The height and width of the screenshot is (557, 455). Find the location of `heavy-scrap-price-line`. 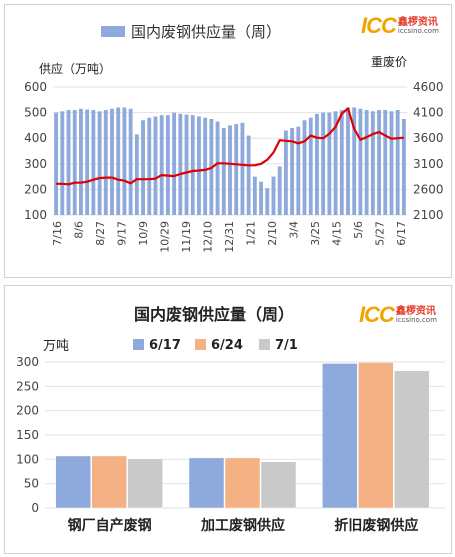

heavy-scrap-price-line is located at coordinates (230, 146).